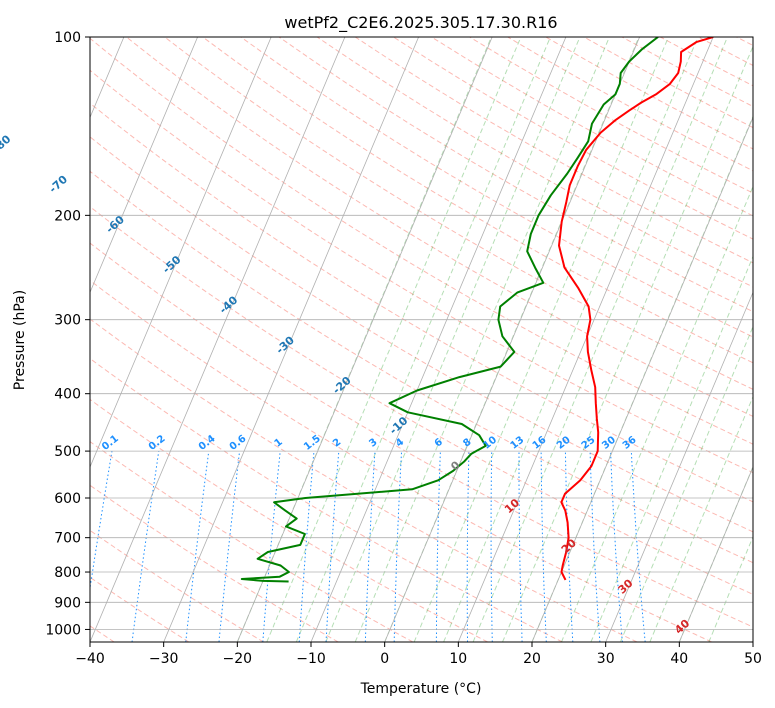  What do you see at coordinates (458, 659) in the screenshot?
I see `x-tick-label: 10` at bounding box center [458, 659].